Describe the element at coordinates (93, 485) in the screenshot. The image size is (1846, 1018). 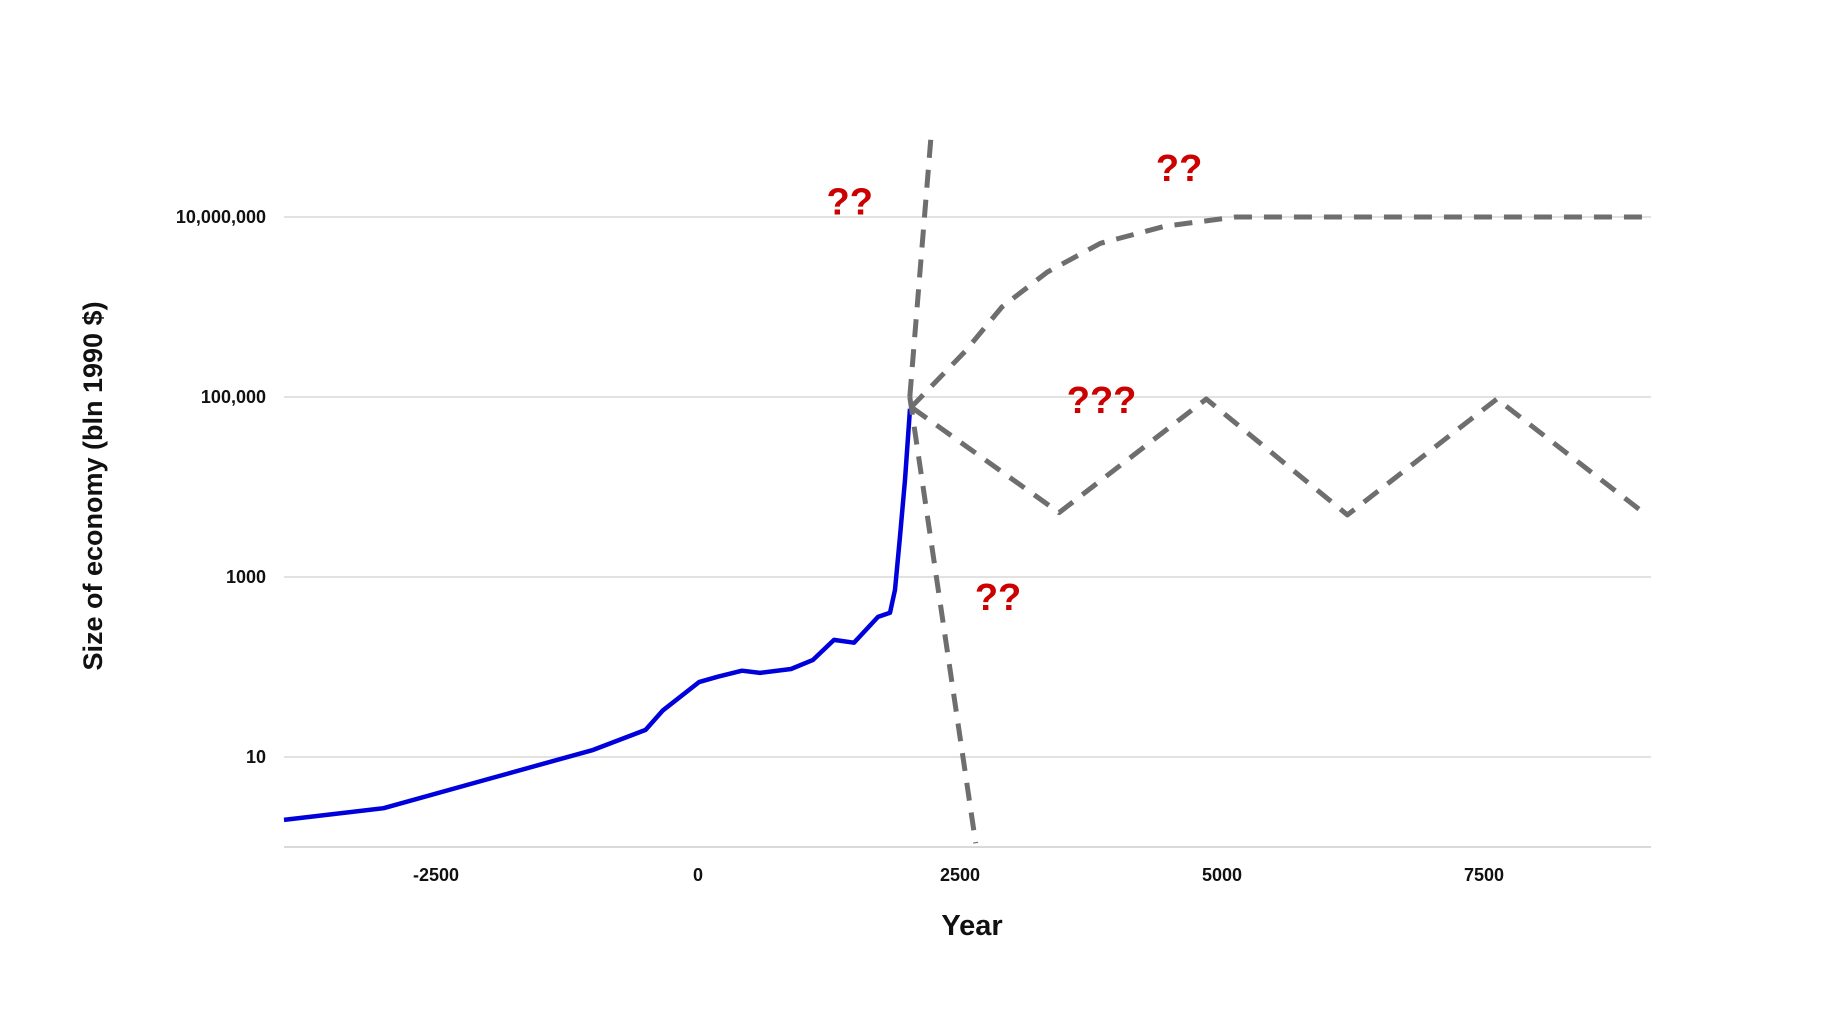
I see `y-axis-label: Size of economy (bln 1990 $)` at that location.